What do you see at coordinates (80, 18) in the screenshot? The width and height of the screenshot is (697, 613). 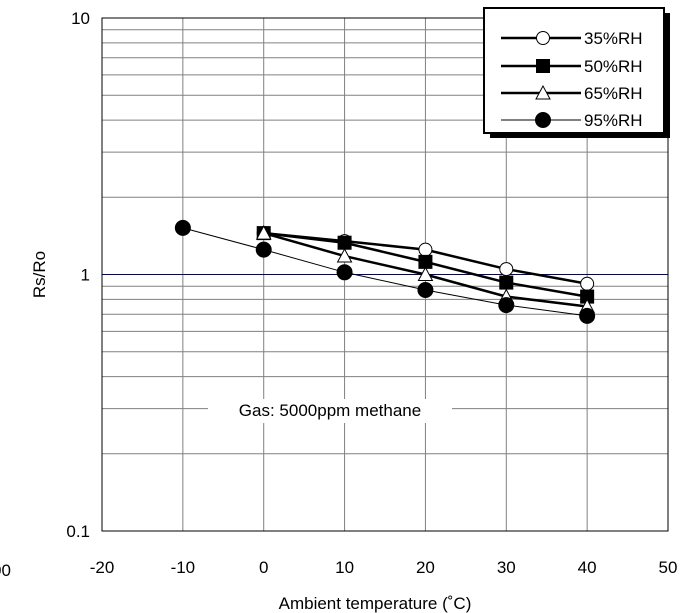 I see `y-tick-label: 10` at bounding box center [80, 18].